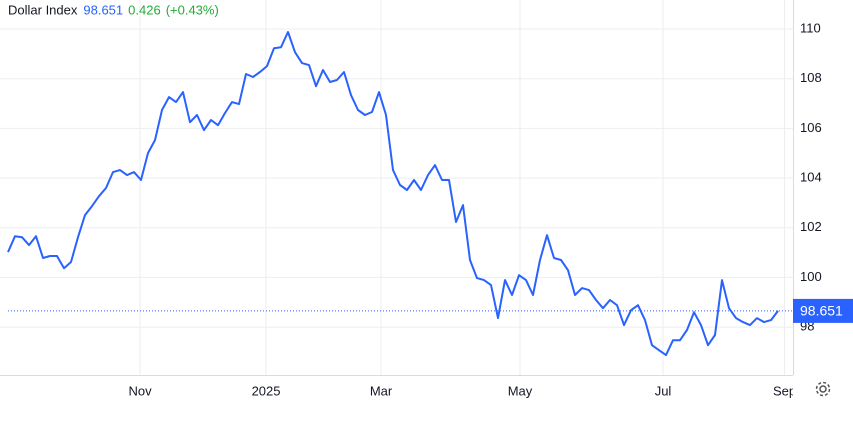 The image size is (853, 434). I want to click on y-tick-label: 108, so click(811, 77).